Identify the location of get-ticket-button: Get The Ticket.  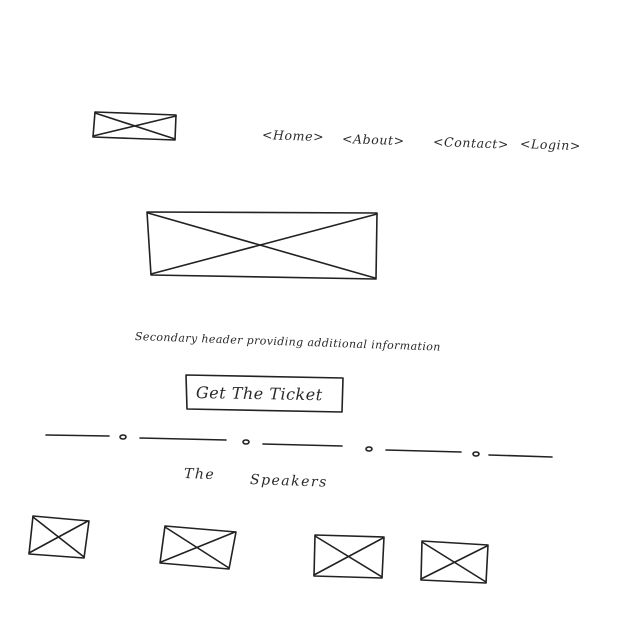
(259, 394).